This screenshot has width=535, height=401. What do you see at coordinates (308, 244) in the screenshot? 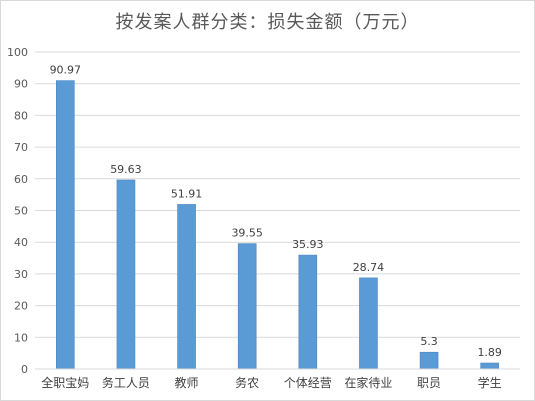
I see `bar-value-label: 35.93` at bounding box center [308, 244].